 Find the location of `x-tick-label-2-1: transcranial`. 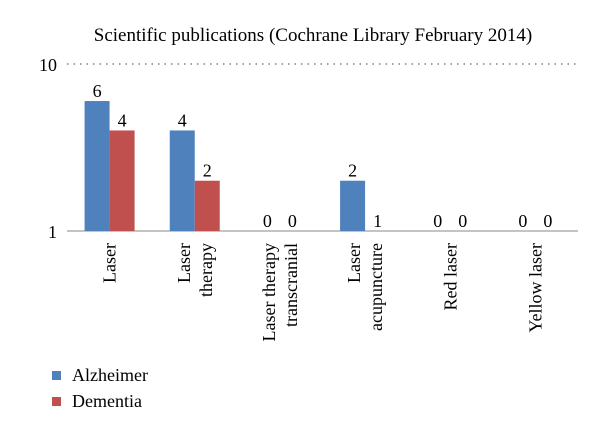

x-tick-label-2-1: transcranial is located at coordinates (291, 285).